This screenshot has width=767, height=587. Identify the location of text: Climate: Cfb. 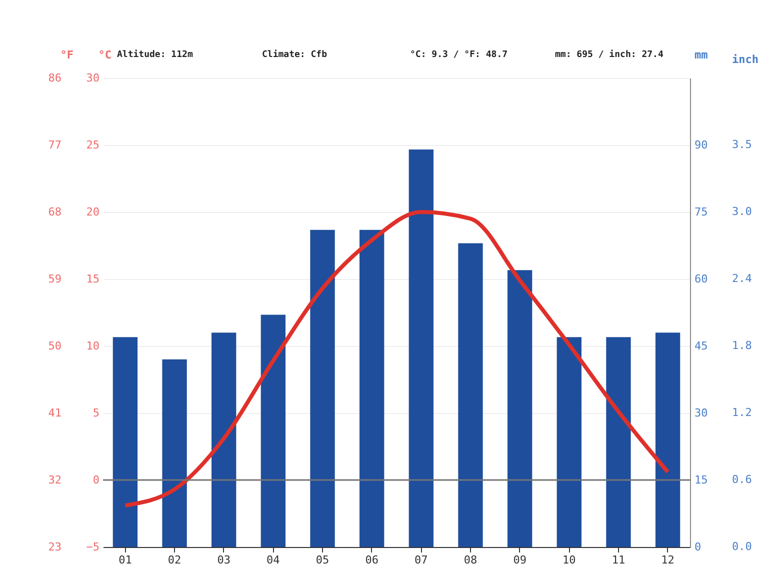
(295, 54).